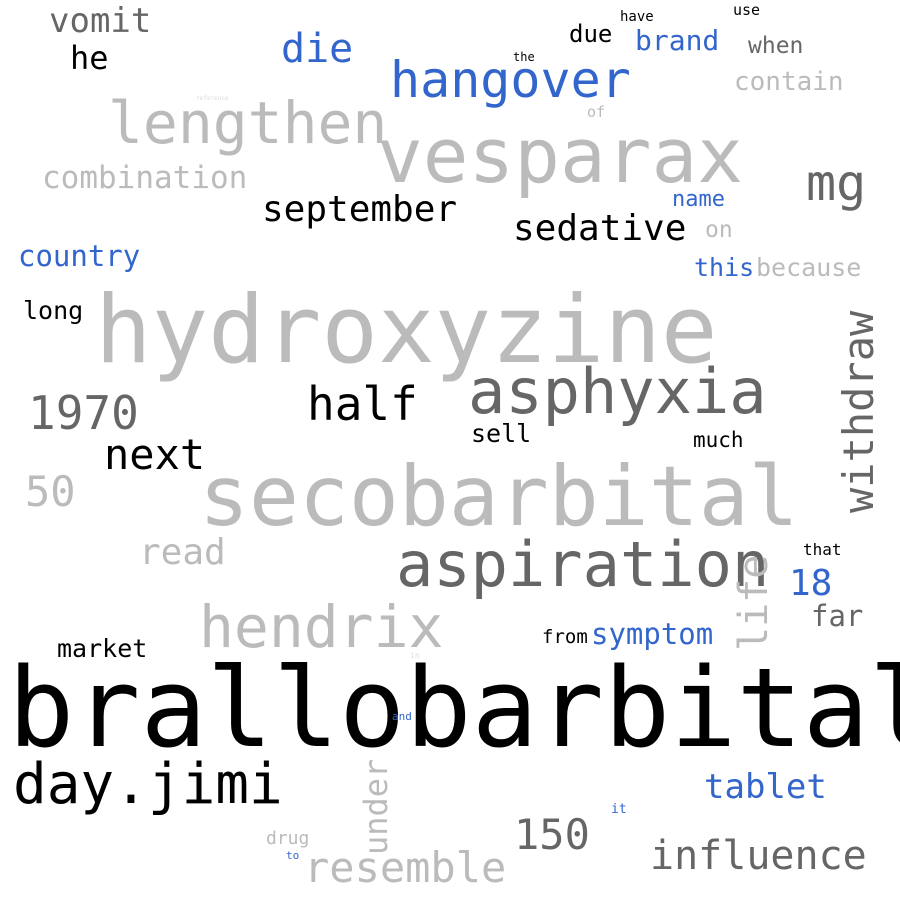 The width and height of the screenshot is (900, 900). Describe the element at coordinates (155, 454) in the screenshot. I see `word-next: next` at that location.